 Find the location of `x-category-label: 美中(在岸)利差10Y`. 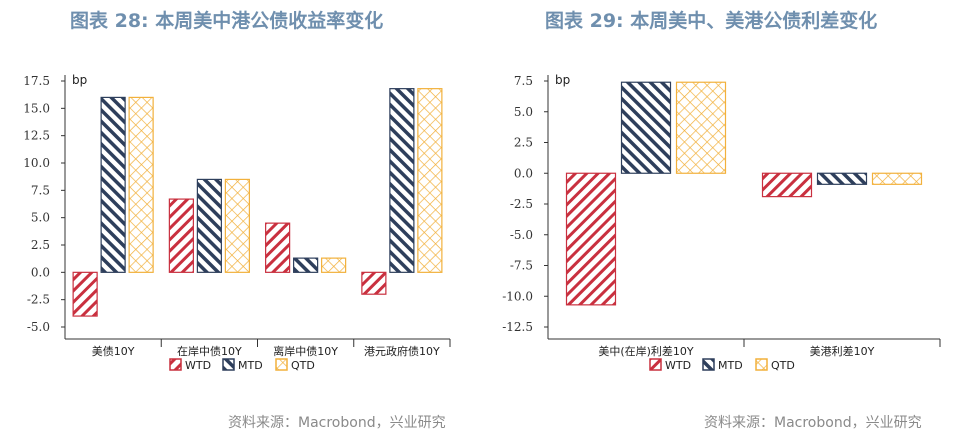

x-category-label: 美中(在岸)利差10Y is located at coordinates (646, 351).